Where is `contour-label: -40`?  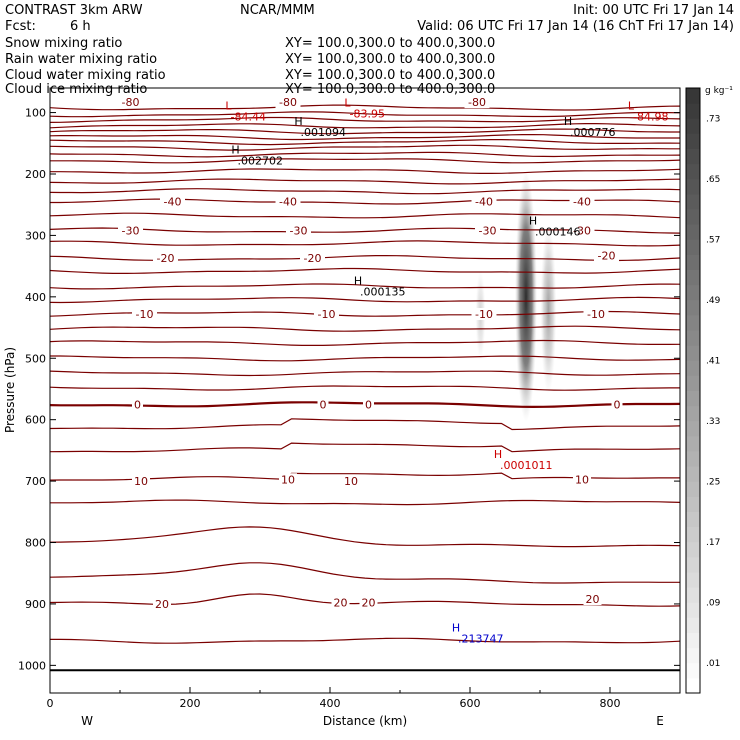
contour-label: -40 is located at coordinates (582, 202).